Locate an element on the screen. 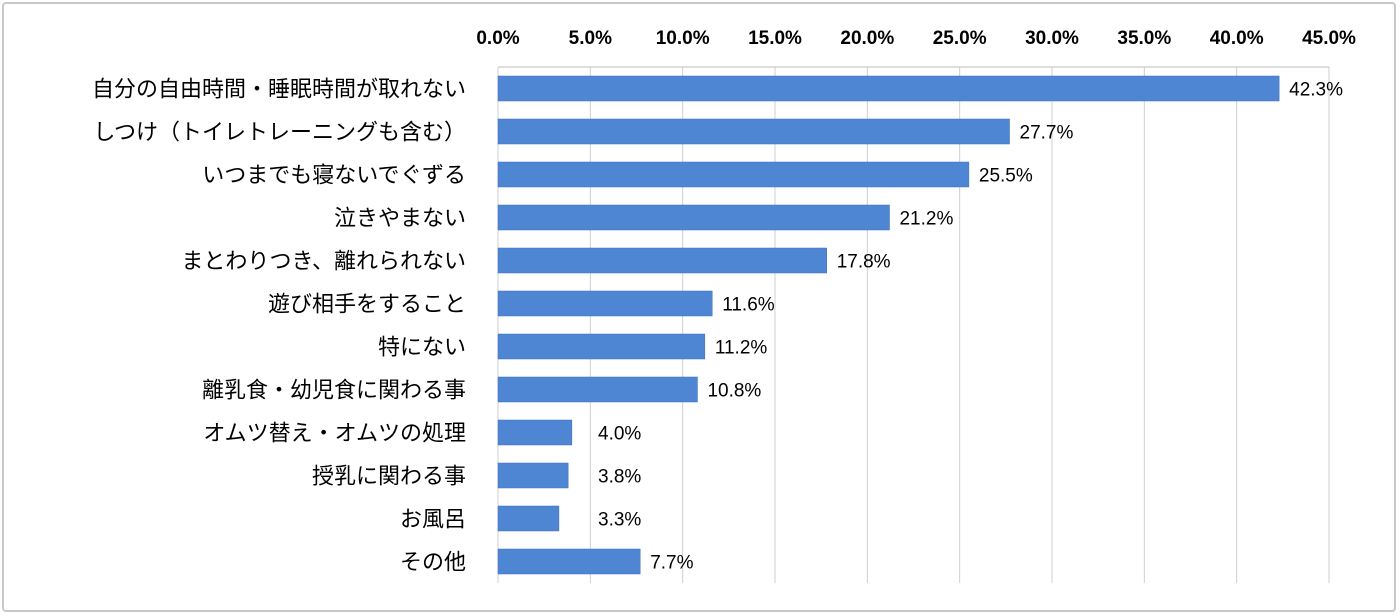 The image size is (1400, 616). data-label: 42.3% is located at coordinates (1316, 90).